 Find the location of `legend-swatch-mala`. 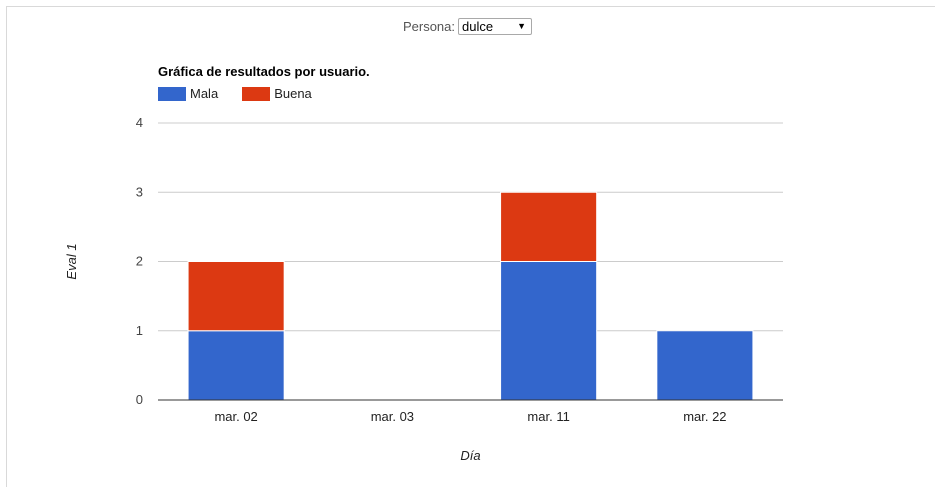

legend-swatch-mala is located at coordinates (172, 93).